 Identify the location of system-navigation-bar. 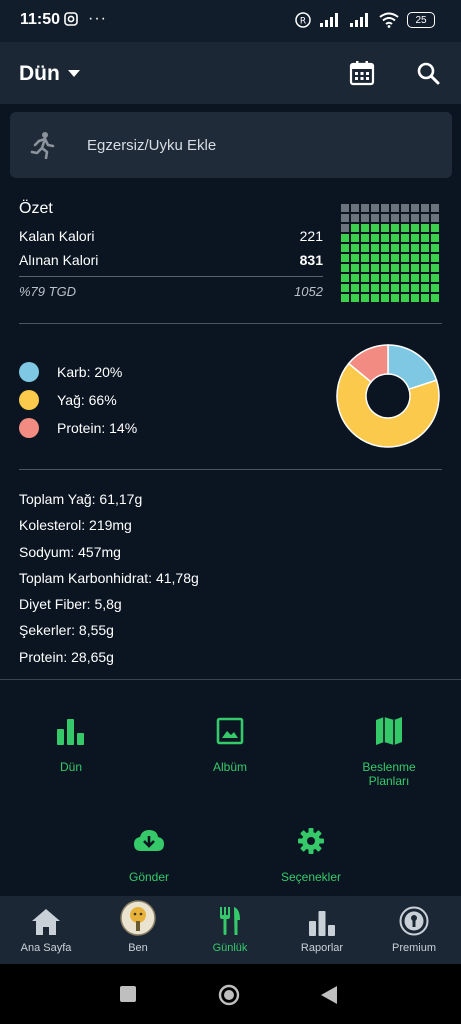
(230, 994).